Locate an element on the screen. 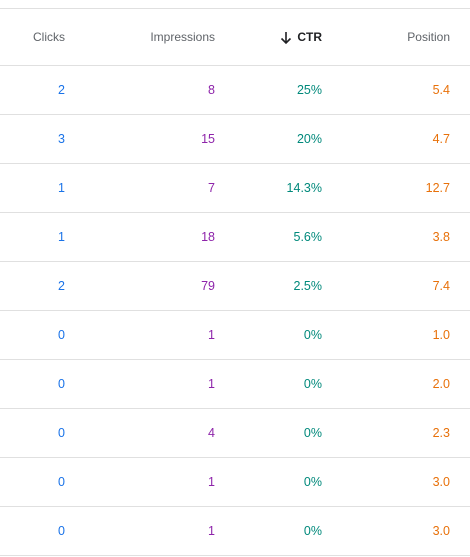 The image size is (470, 557). table-cell: 15 is located at coordinates (208, 139).